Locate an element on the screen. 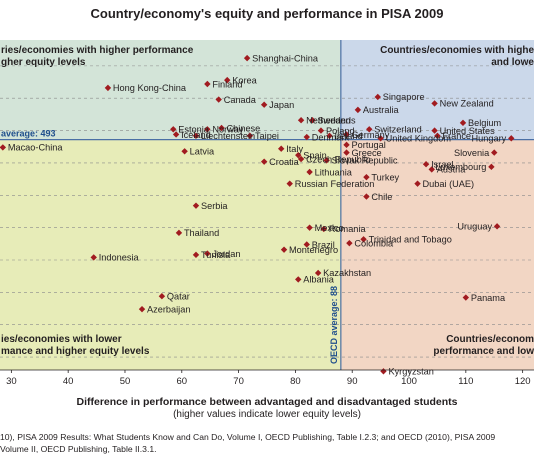 Image resolution: width=534 pixels, height=462 pixels. point-label-new-zealand: New Zealand is located at coordinates (467, 104).